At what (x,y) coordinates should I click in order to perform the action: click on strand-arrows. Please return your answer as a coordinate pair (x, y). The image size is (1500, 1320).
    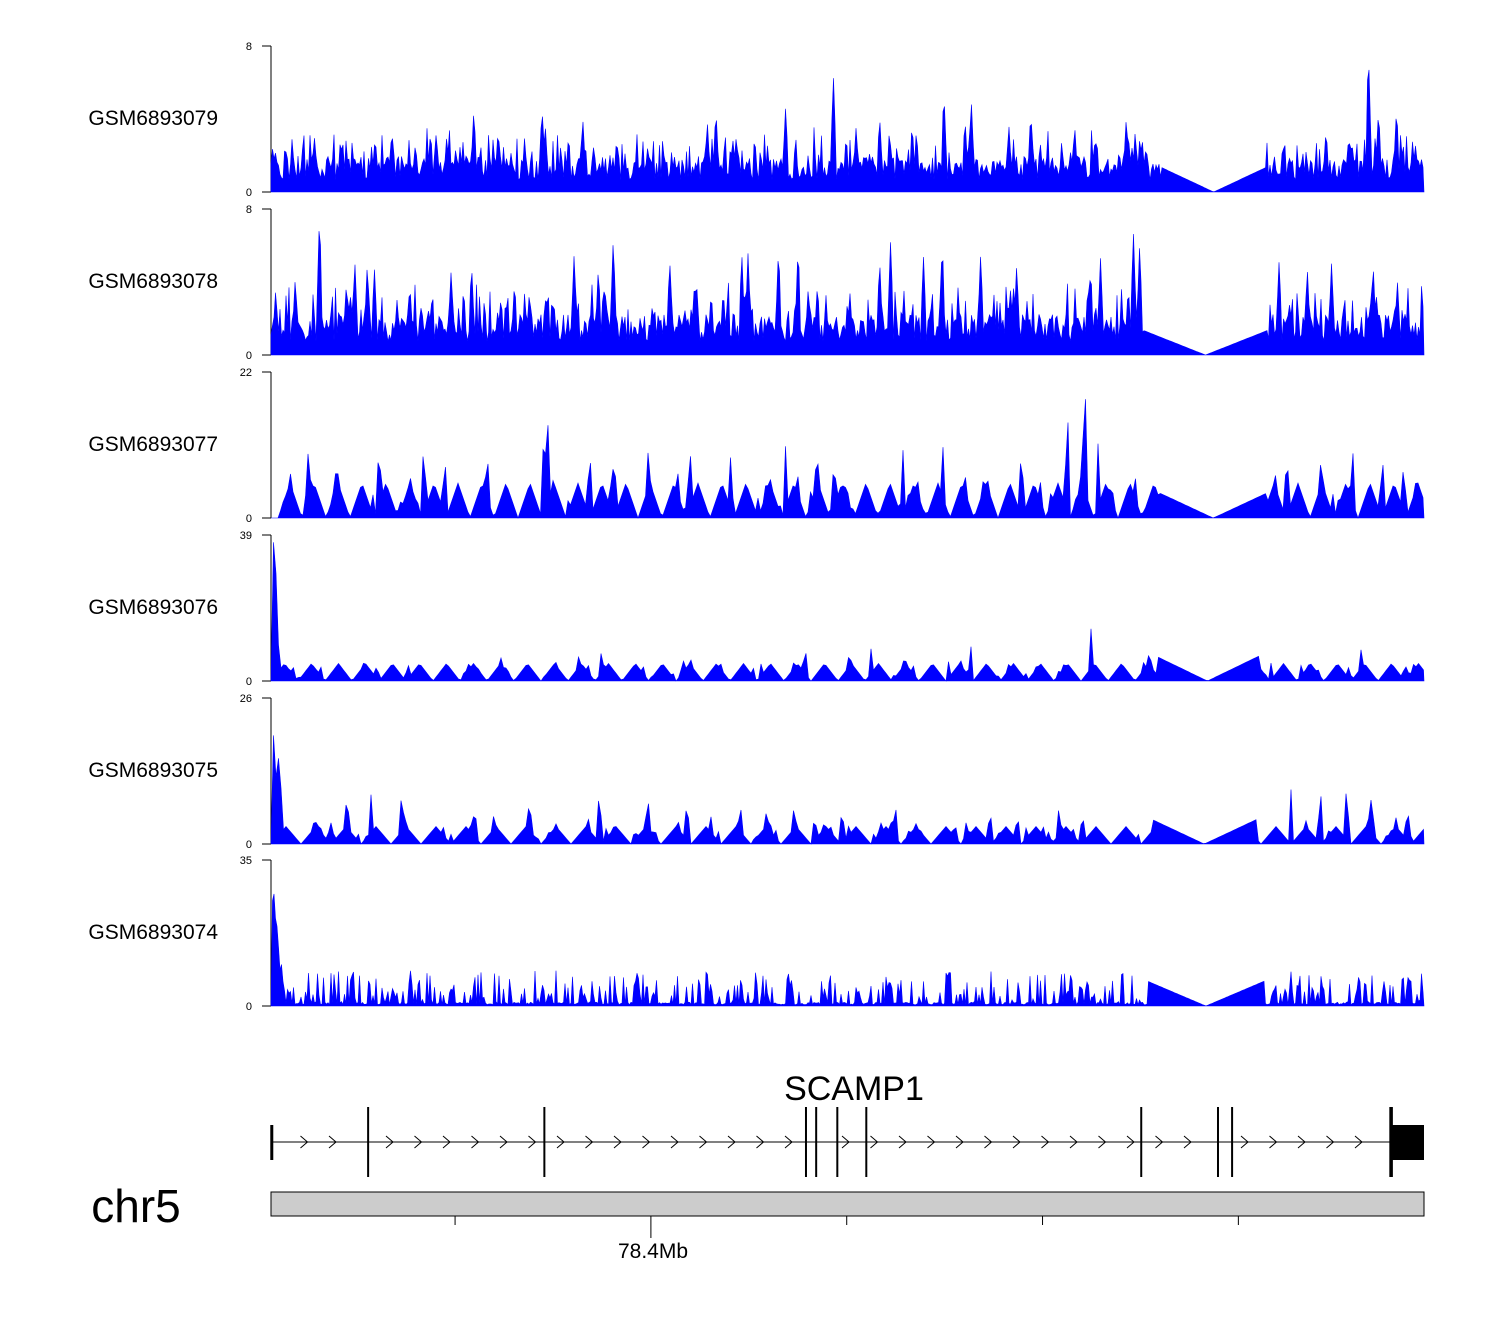
    Looking at the image, I should click on (831, 1142).